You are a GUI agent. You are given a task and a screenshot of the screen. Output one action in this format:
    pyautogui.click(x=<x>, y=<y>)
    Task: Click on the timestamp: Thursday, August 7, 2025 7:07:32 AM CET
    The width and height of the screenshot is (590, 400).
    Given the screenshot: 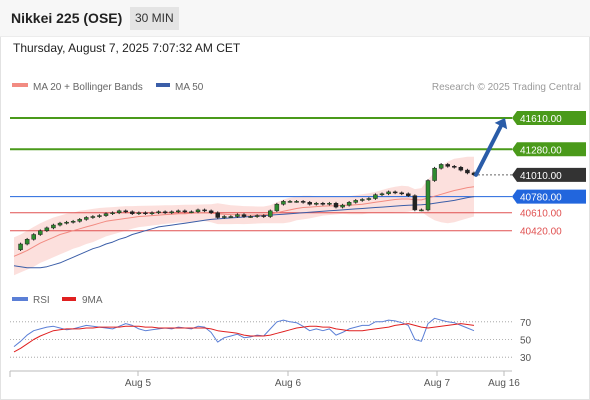 What is the action you would take?
    pyautogui.click(x=127, y=48)
    